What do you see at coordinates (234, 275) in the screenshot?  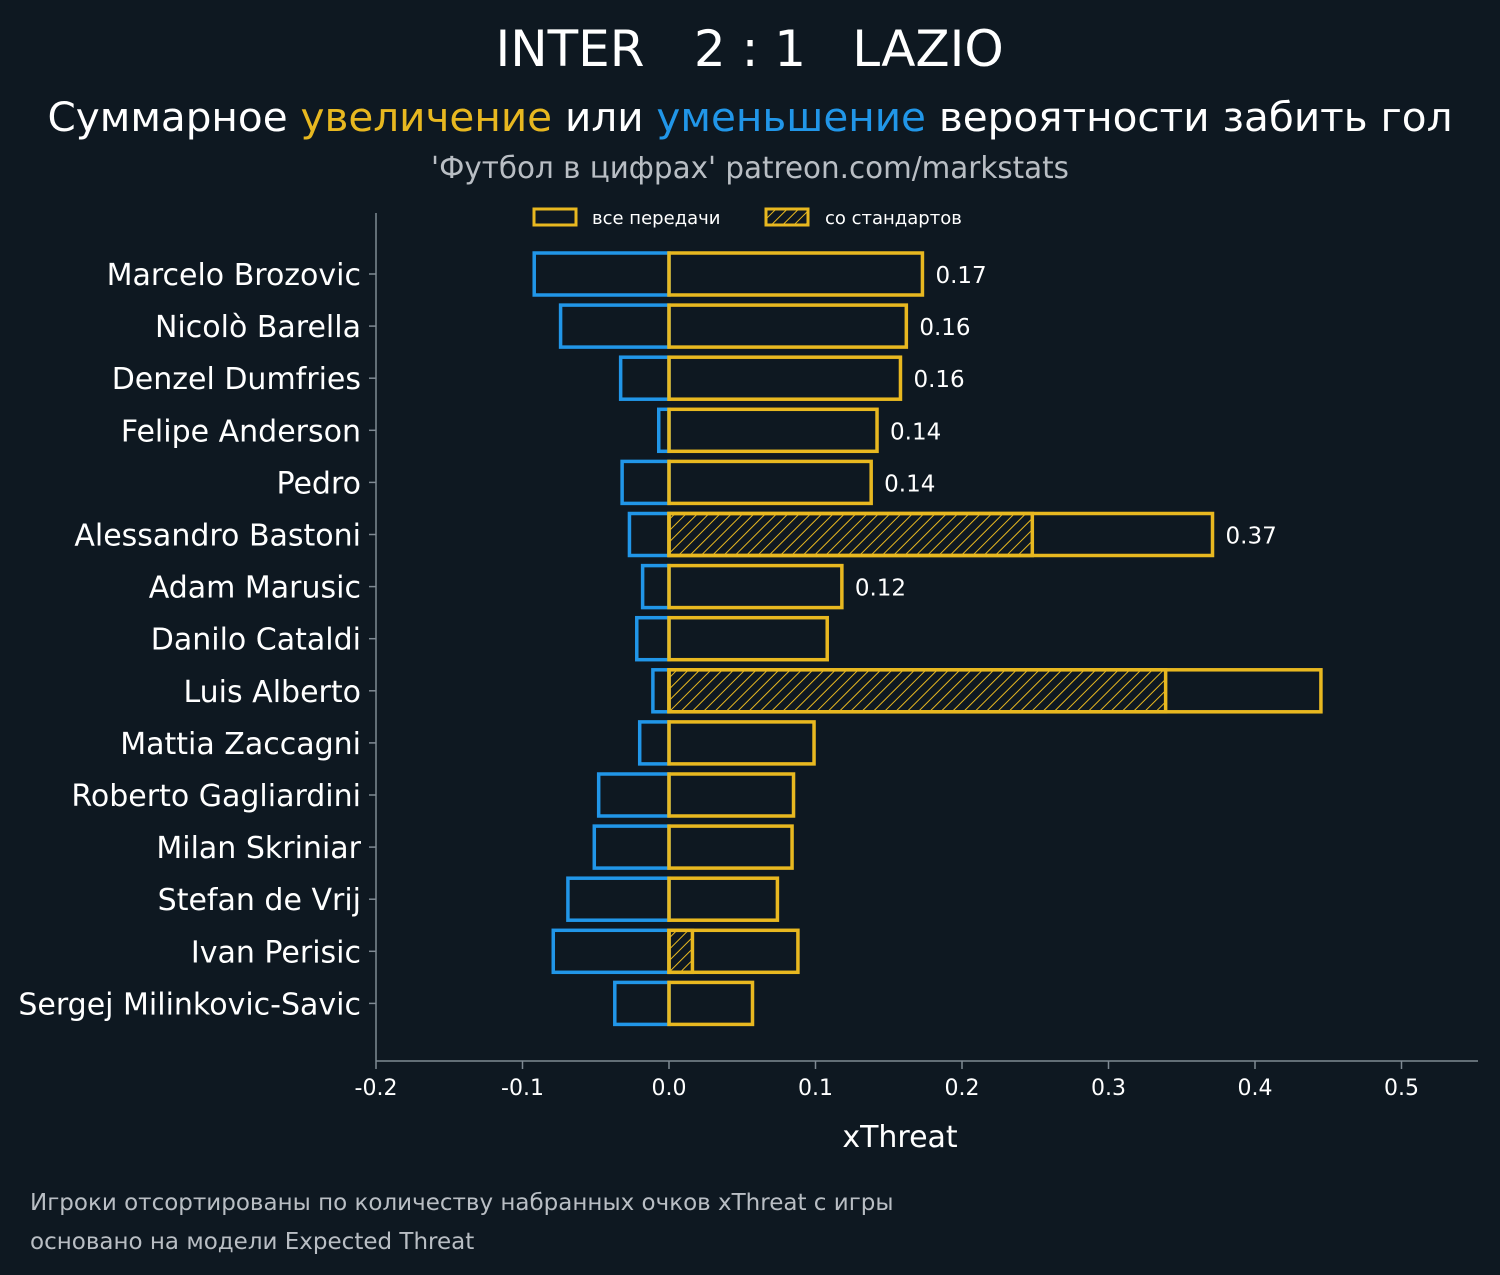 I see `y-tick-label: Marcelo Brozovic` at bounding box center [234, 275].